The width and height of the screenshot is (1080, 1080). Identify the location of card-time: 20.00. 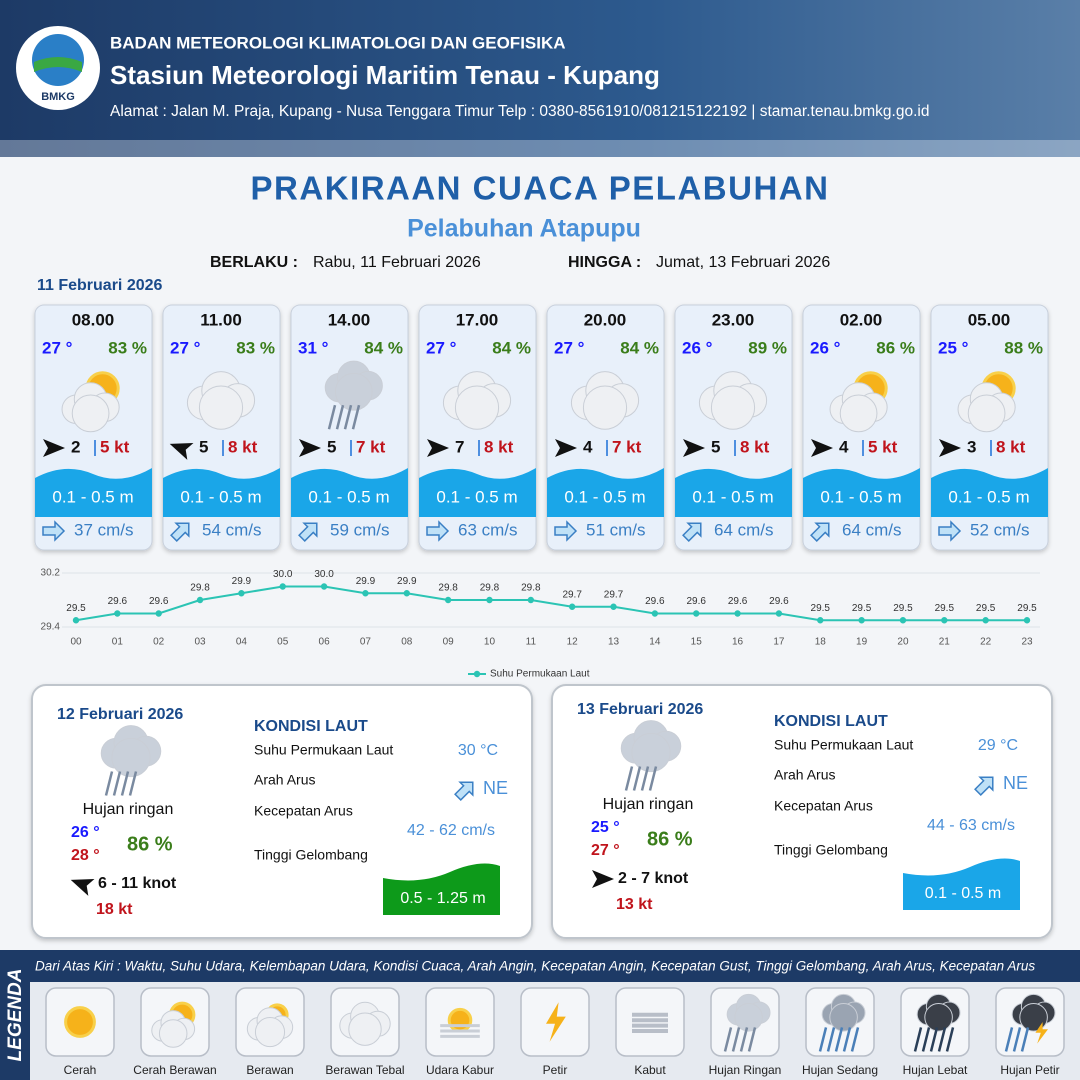
(605, 319).